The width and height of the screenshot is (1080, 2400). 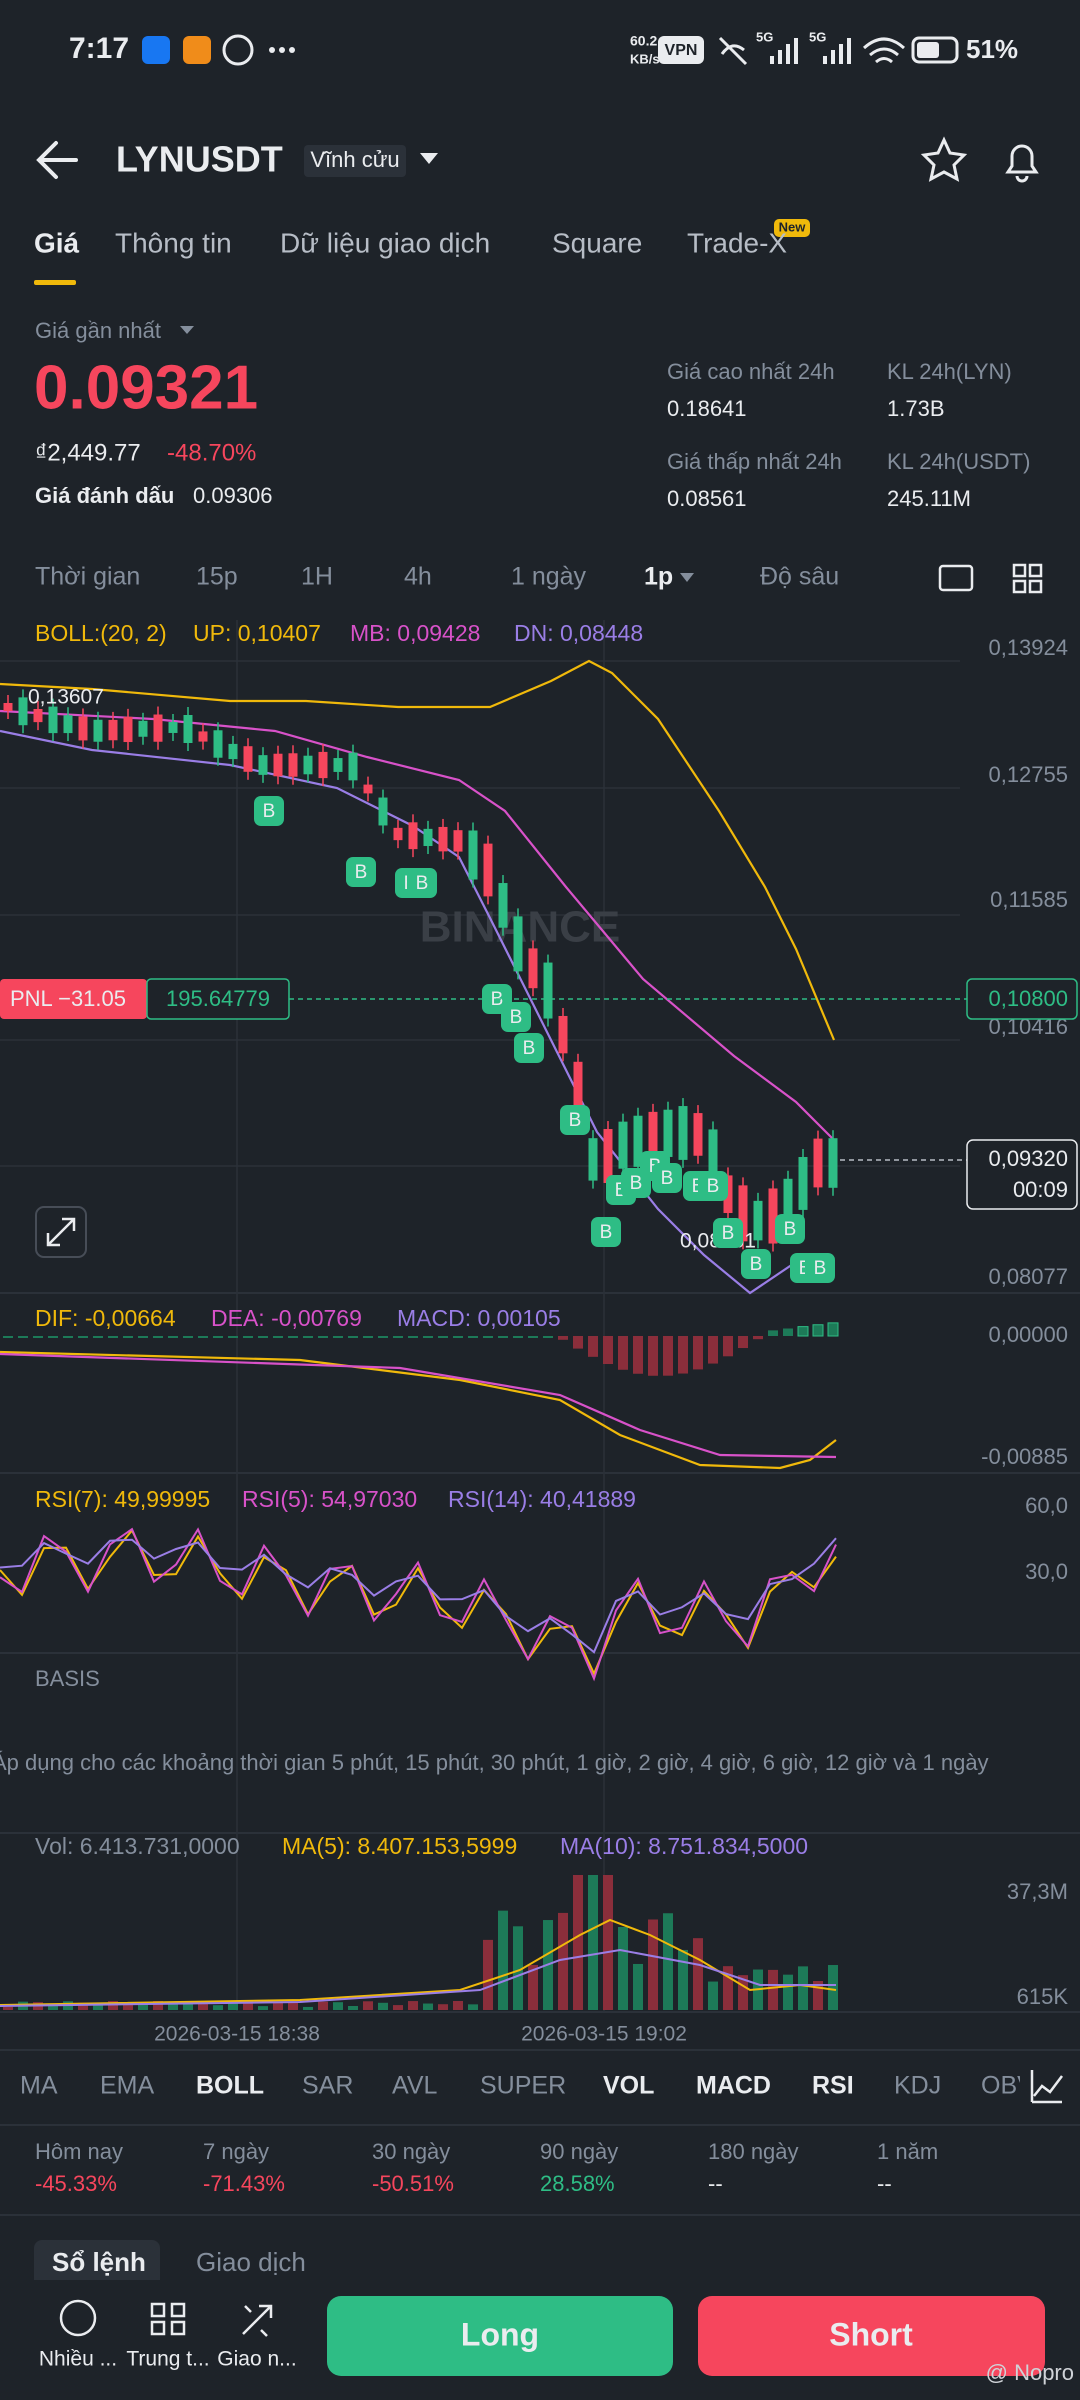 I want to click on short-button, so click(x=871, y=2336).